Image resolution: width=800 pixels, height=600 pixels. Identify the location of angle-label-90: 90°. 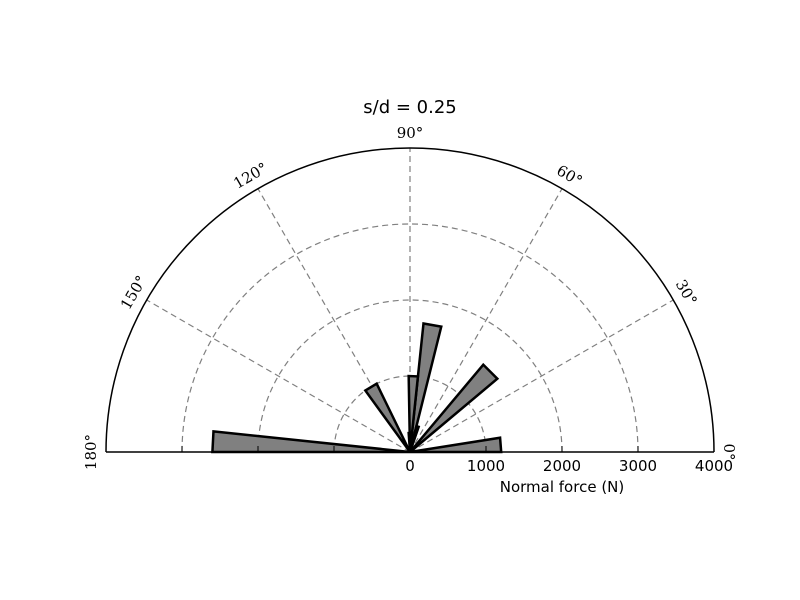
(410, 133).